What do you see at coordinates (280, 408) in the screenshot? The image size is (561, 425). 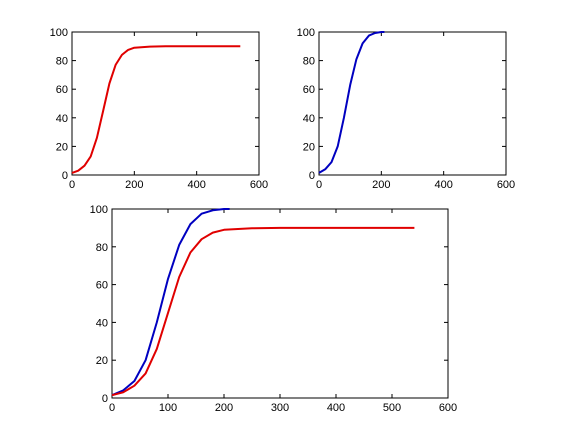 I see `x-tick-label: 300` at bounding box center [280, 408].